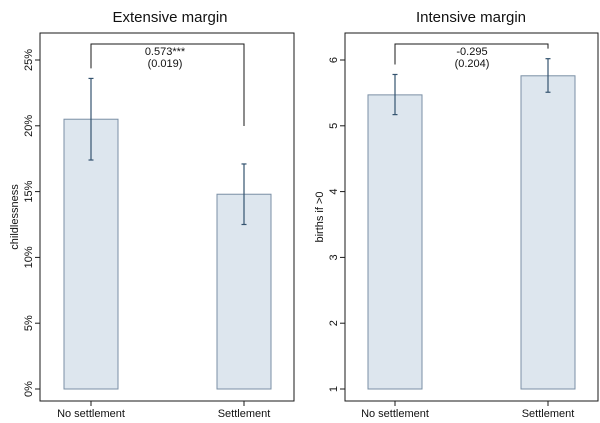 Image resolution: width=600 pixels, height=423 pixels. Describe the element at coordinates (29, 126) in the screenshot. I see `y-tick-label: 20%` at that location.